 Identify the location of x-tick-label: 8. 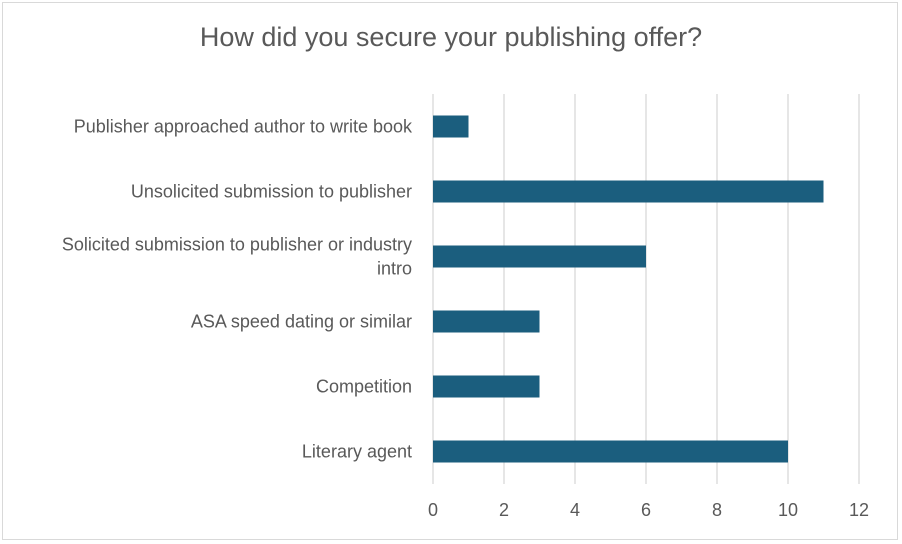
(717, 510).